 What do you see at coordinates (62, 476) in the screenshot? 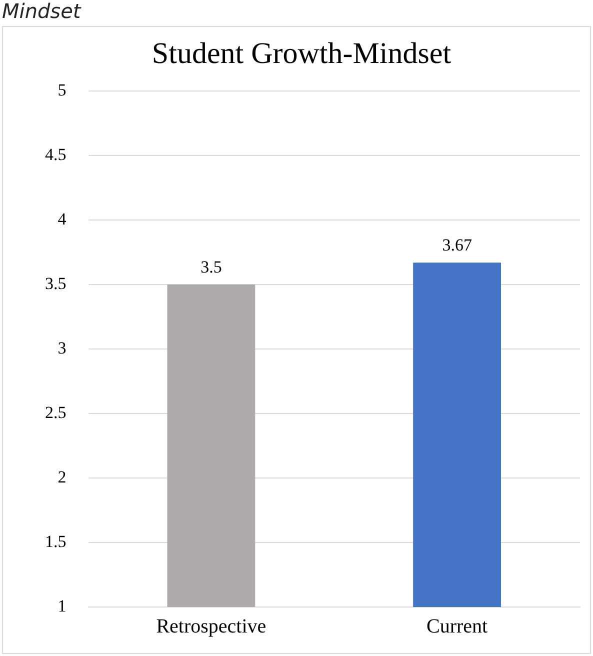
I see `y-tick-label: 2` at bounding box center [62, 476].